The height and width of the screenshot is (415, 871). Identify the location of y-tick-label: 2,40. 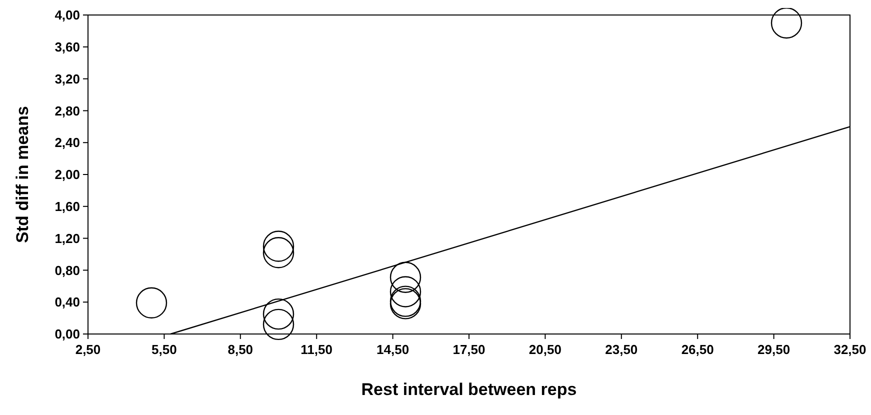
(67, 142).